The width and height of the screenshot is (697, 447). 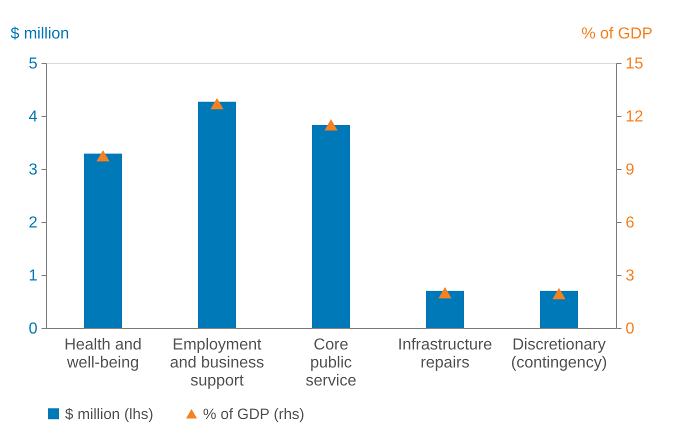 I want to click on legend-label: % of GDP (rhs), so click(x=253, y=414).